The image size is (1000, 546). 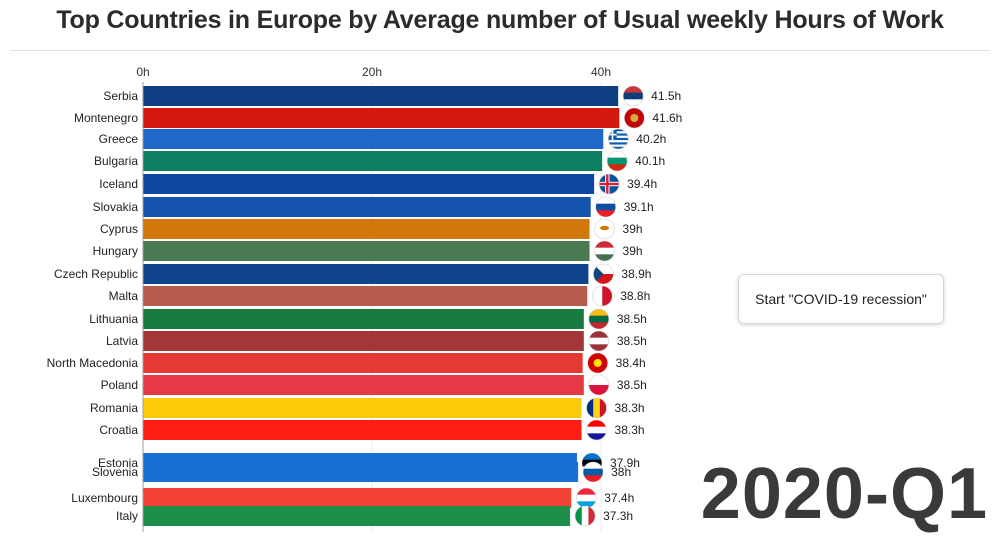 I want to click on category-label: Cyprus, so click(x=119, y=229).